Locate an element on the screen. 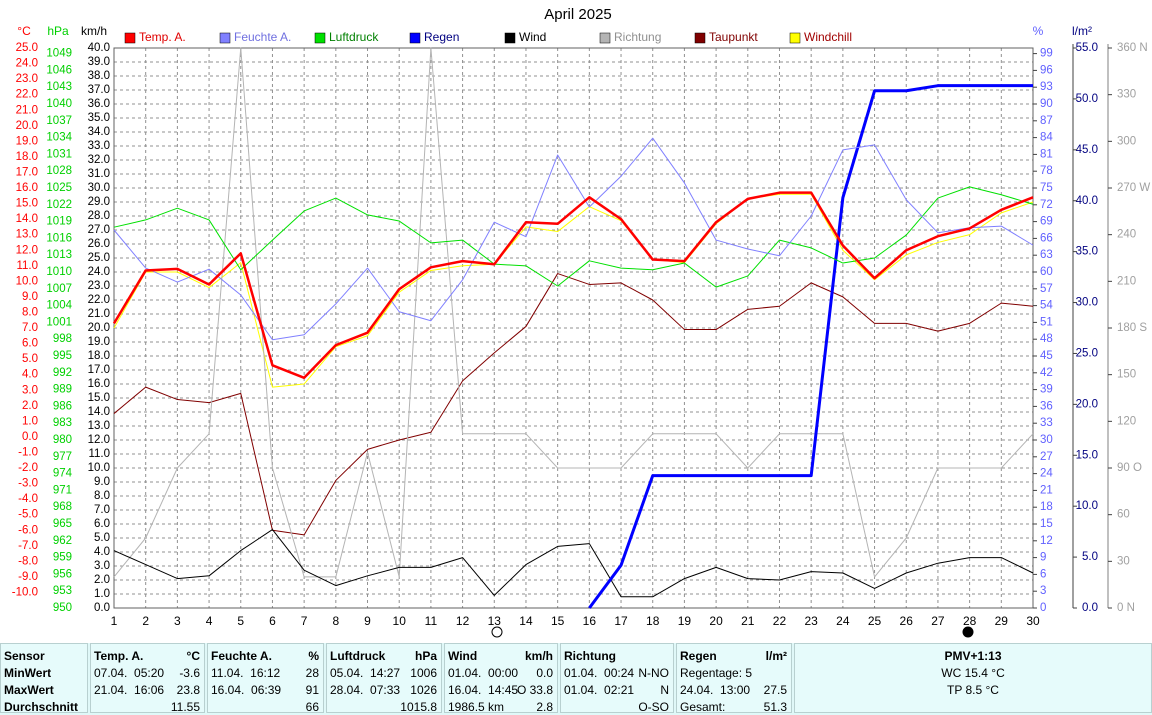 This screenshot has width=1152, height=715. axis-unit: l/m² is located at coordinates (1082, 31).